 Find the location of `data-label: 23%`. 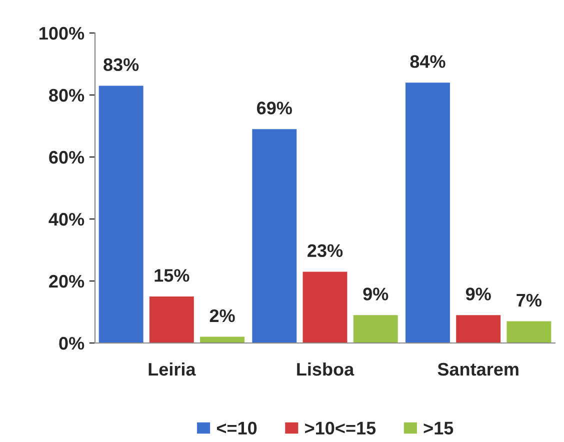

data-label: 23% is located at coordinates (325, 251).